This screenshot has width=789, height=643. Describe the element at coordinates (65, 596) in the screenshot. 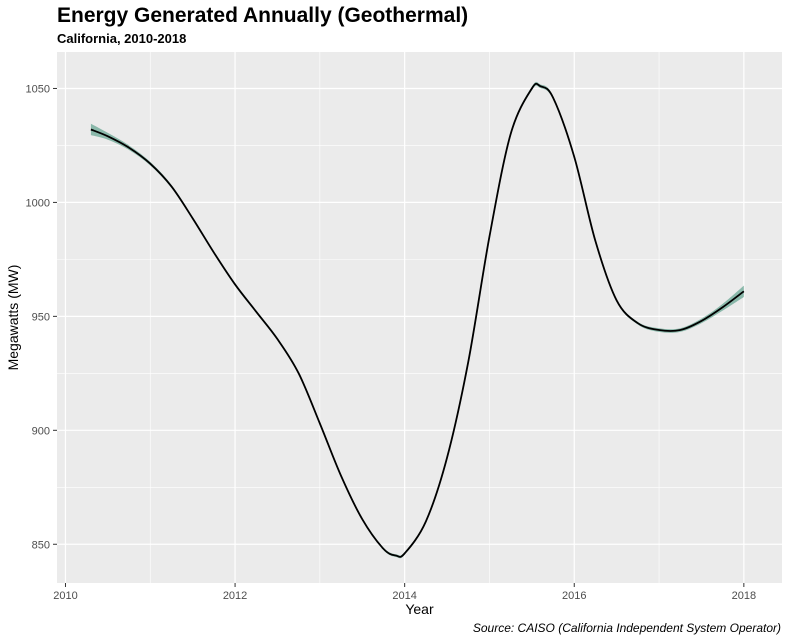

I see `x-tick-label: 2010` at that location.